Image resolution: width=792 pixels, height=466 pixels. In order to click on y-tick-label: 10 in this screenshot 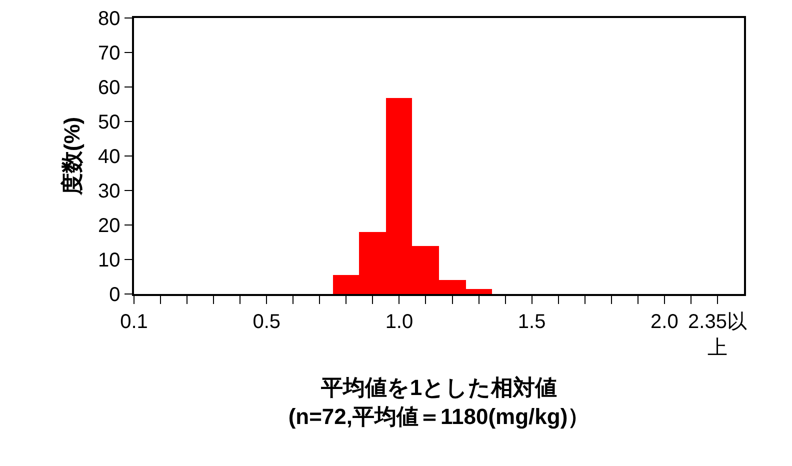, I will do `click(109, 261)`.